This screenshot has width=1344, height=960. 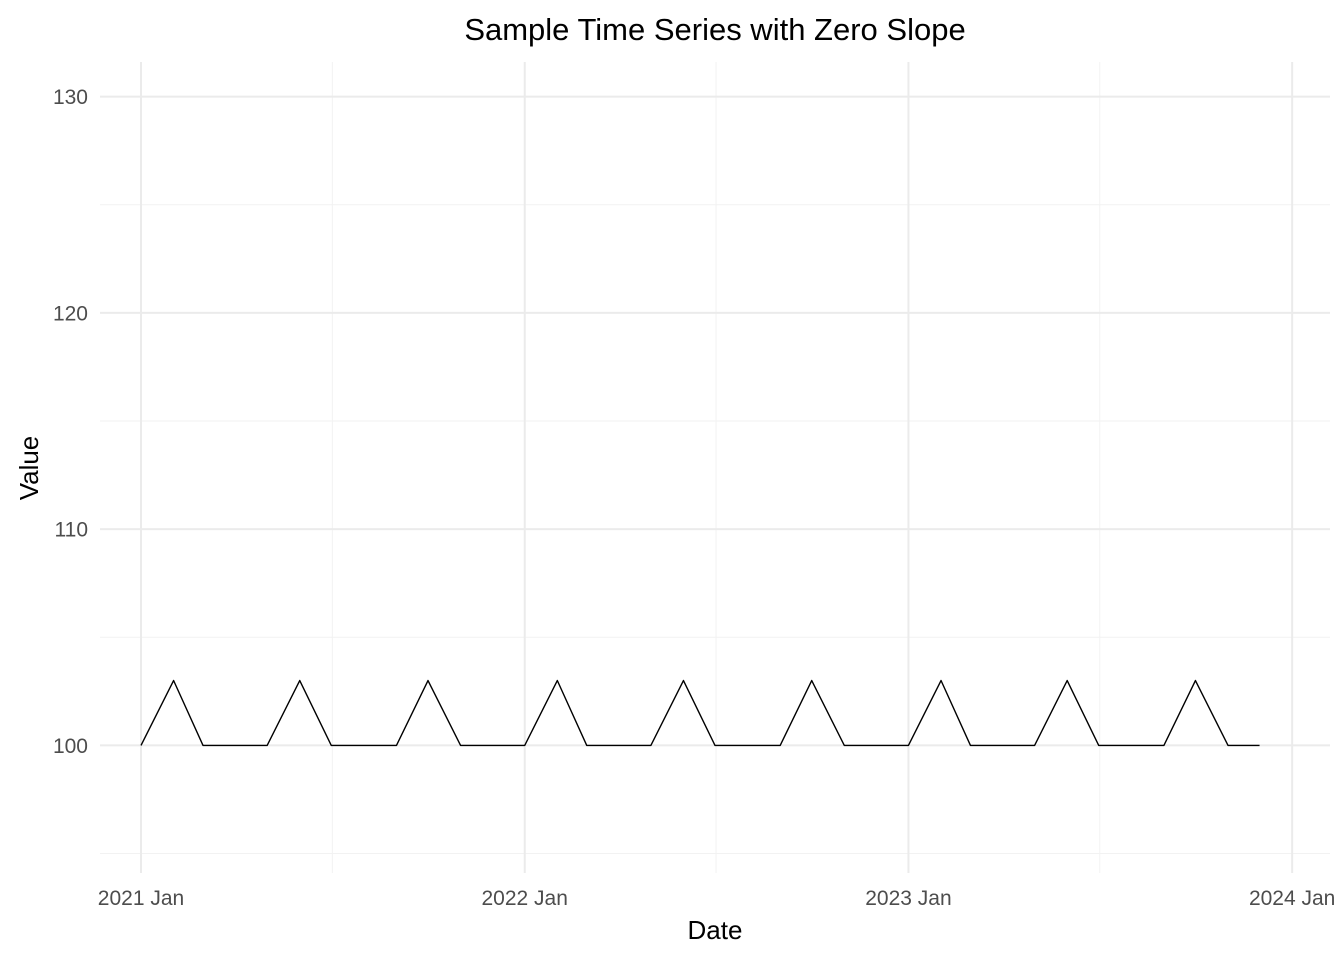 I want to click on x-axis-title: Date, so click(x=715, y=930).